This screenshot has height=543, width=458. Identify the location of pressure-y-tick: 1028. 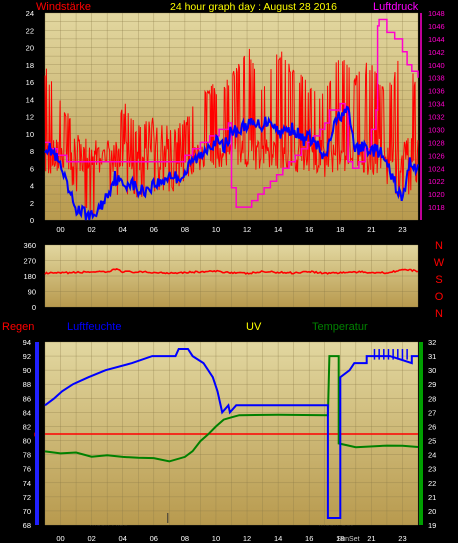
(436, 142).